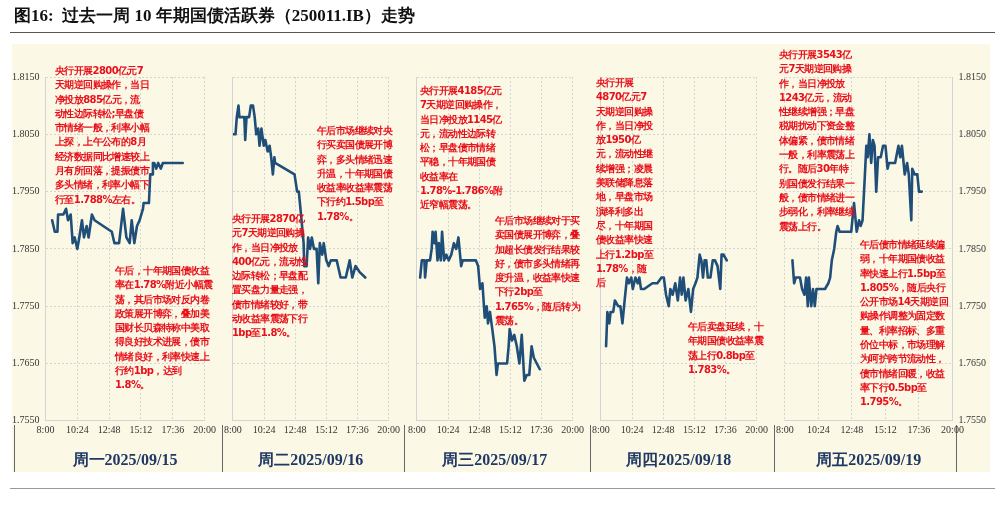  Describe the element at coordinates (678, 459) in the screenshot. I see `x-axis-title: 周四2025/09/18` at that location.